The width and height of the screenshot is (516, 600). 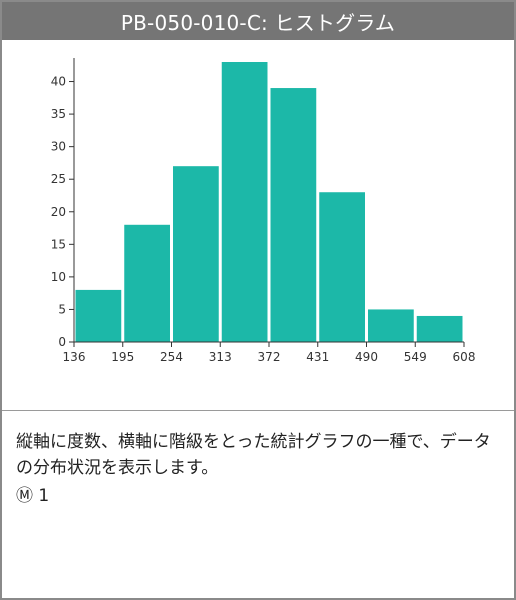 What do you see at coordinates (44, 496) in the screenshot?
I see `meta-value: 1` at bounding box center [44, 496].